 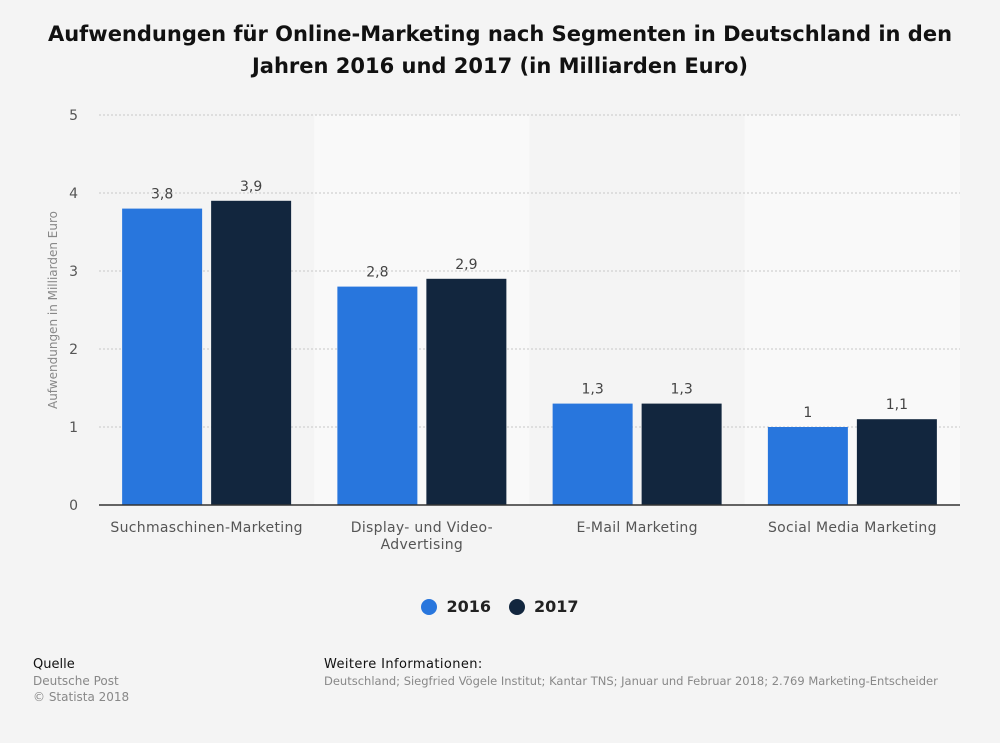 What do you see at coordinates (807, 413) in the screenshot?
I see `data-label: 1` at bounding box center [807, 413].